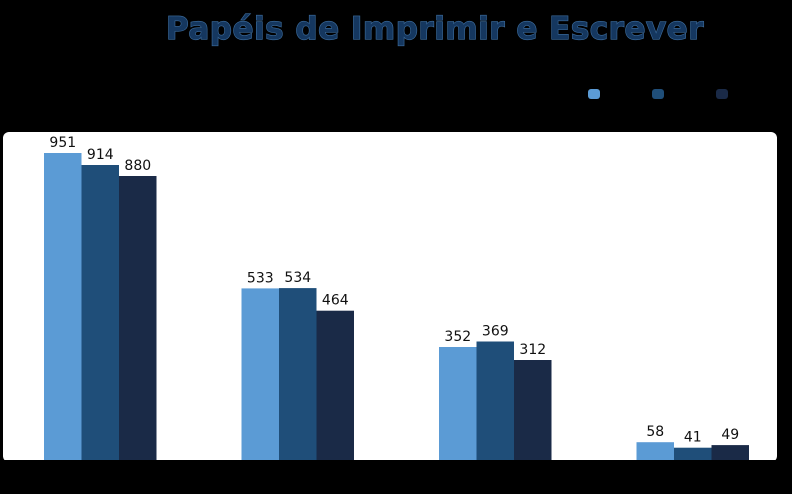 The image size is (792, 494). Describe the element at coordinates (297, 278) in the screenshot. I see `data-label-series-2-group-2: 534` at that location.